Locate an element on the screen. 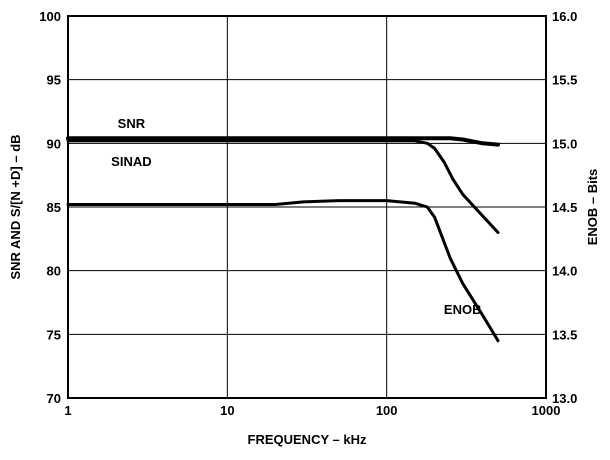  x-tick-label: 1000 is located at coordinates (546, 410).